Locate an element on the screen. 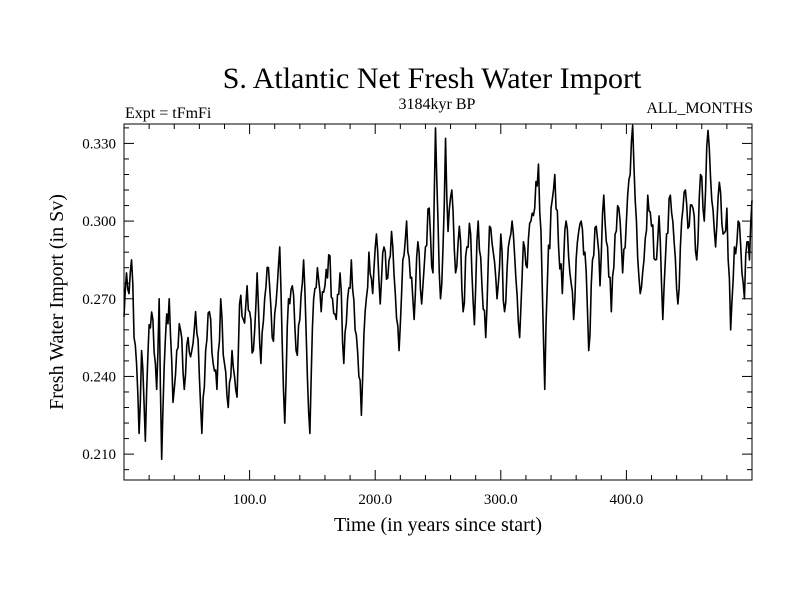 The height and width of the screenshot is (600, 800). x-axis-label: Time (in years since start) is located at coordinates (438, 525).